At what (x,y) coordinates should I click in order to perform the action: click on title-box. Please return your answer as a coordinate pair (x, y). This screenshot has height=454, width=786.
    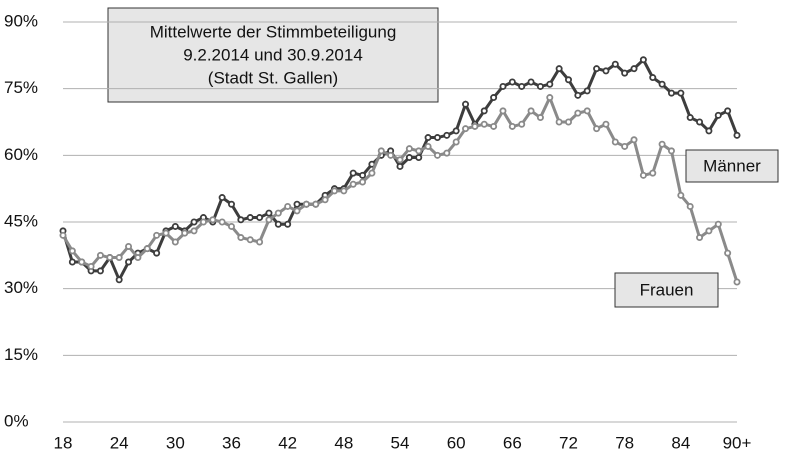
    Looking at the image, I should click on (273, 55).